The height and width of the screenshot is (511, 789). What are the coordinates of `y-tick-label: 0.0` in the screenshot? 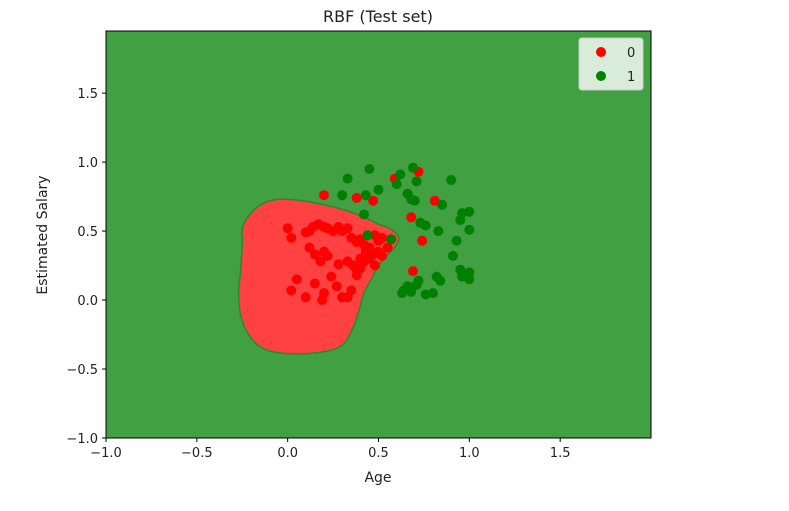 It's located at (87, 301).